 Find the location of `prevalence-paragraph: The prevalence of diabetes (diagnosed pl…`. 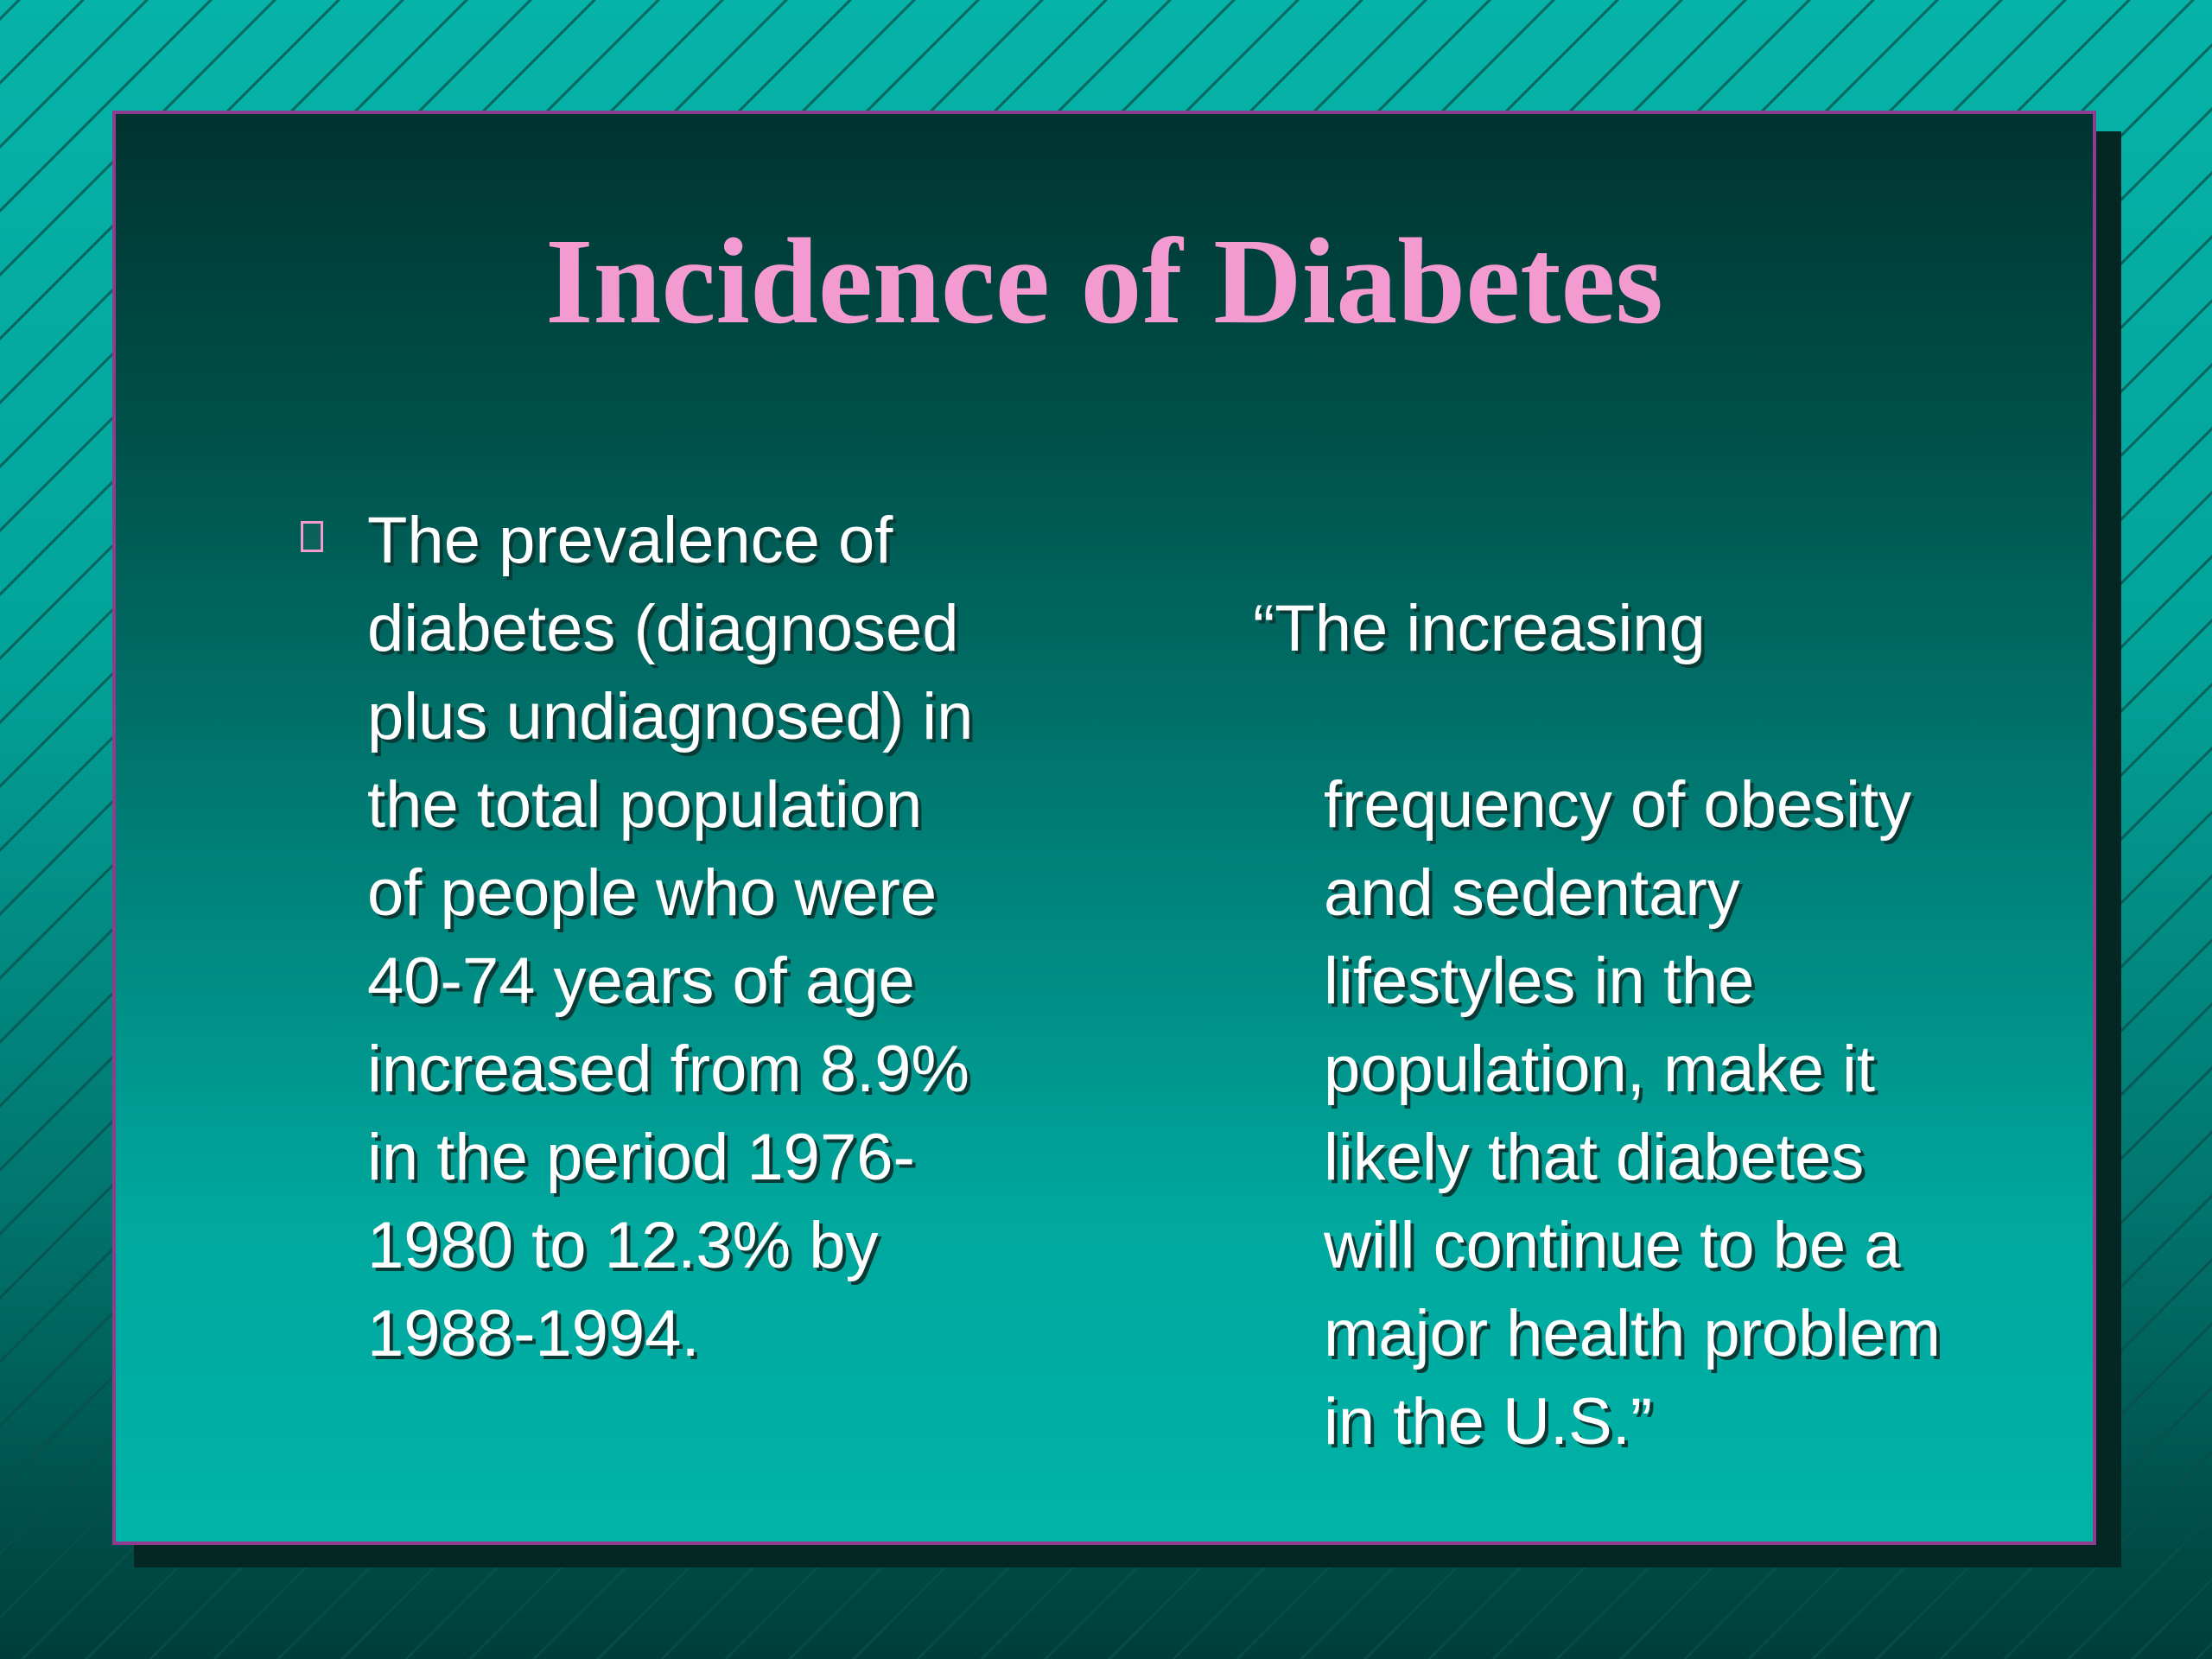

prevalence-paragraph: The prevalence of diabetes (diagnosed pl… is located at coordinates (670, 937).